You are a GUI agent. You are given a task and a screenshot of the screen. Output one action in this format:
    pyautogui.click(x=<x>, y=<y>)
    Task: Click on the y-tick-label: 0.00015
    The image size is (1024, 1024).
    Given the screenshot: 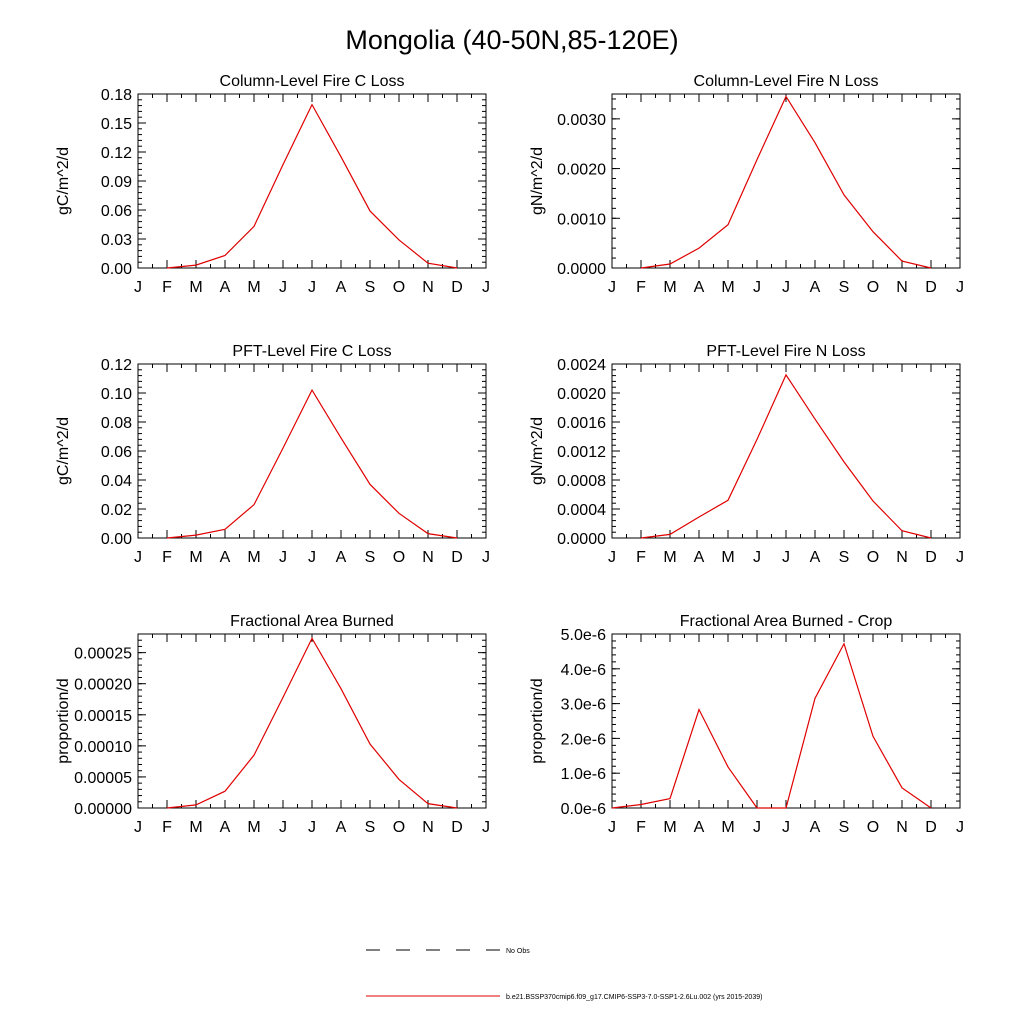 What is the action you would take?
    pyautogui.click(x=103, y=716)
    